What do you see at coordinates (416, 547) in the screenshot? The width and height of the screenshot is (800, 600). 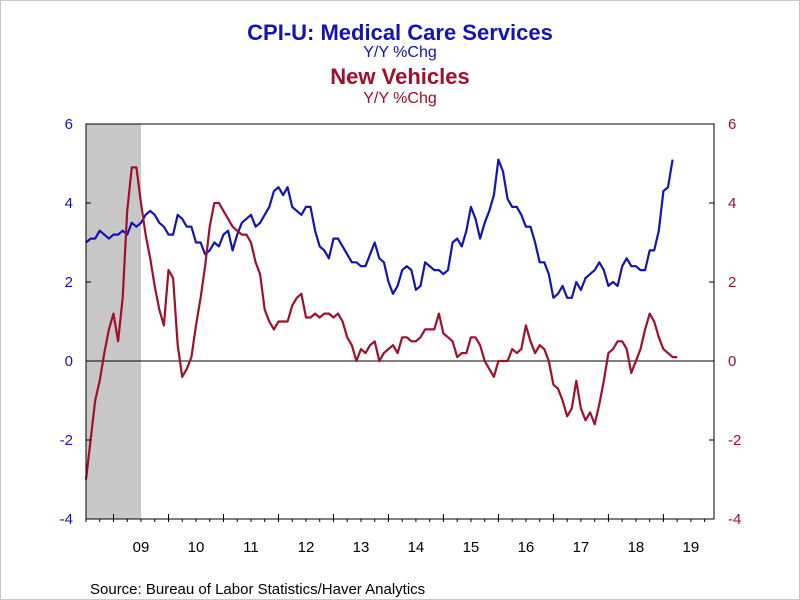 I see `x-tick-label: 14` at bounding box center [416, 547].